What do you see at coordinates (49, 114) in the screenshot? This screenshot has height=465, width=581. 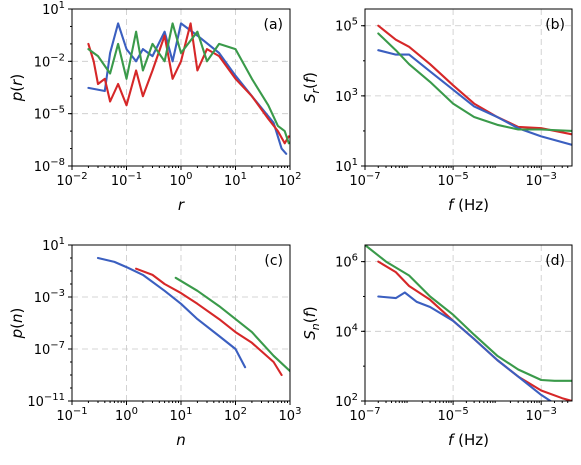 I see `y-tick-label: 10⁻⁵` at bounding box center [49, 114].